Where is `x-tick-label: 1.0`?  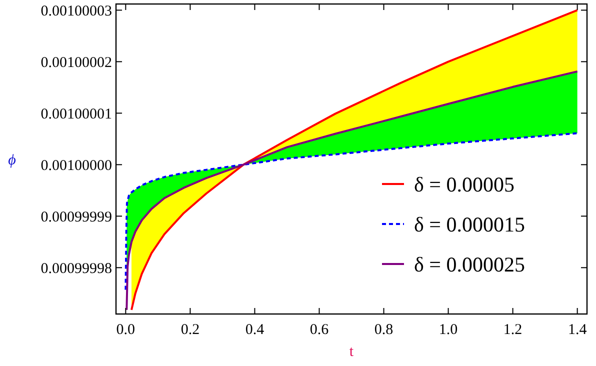 x-tick-label: 1.0 is located at coordinates (448, 330).